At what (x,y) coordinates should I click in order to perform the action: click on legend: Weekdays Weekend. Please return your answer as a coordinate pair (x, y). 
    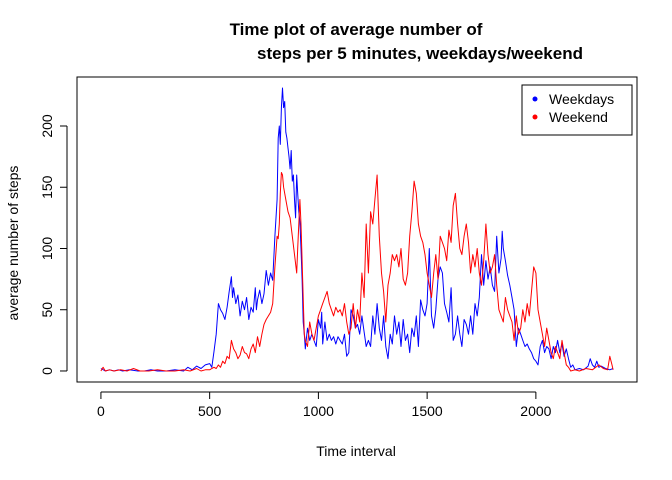
    Looking at the image, I should click on (577, 110).